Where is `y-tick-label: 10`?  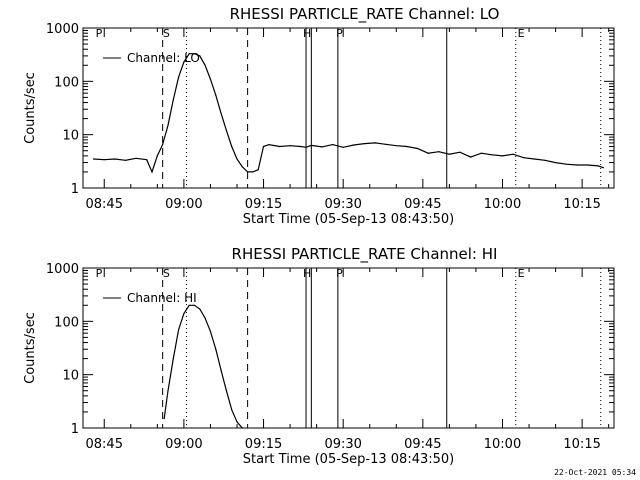
y-tick-label: 10 is located at coordinates (70, 376).